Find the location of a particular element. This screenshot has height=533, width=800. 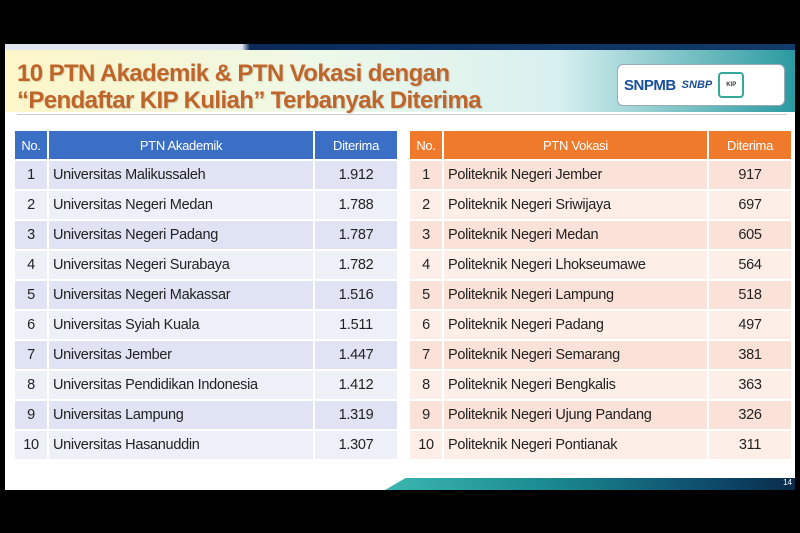

institution-cell: Politeknik Negeri Medan is located at coordinates (575, 235).